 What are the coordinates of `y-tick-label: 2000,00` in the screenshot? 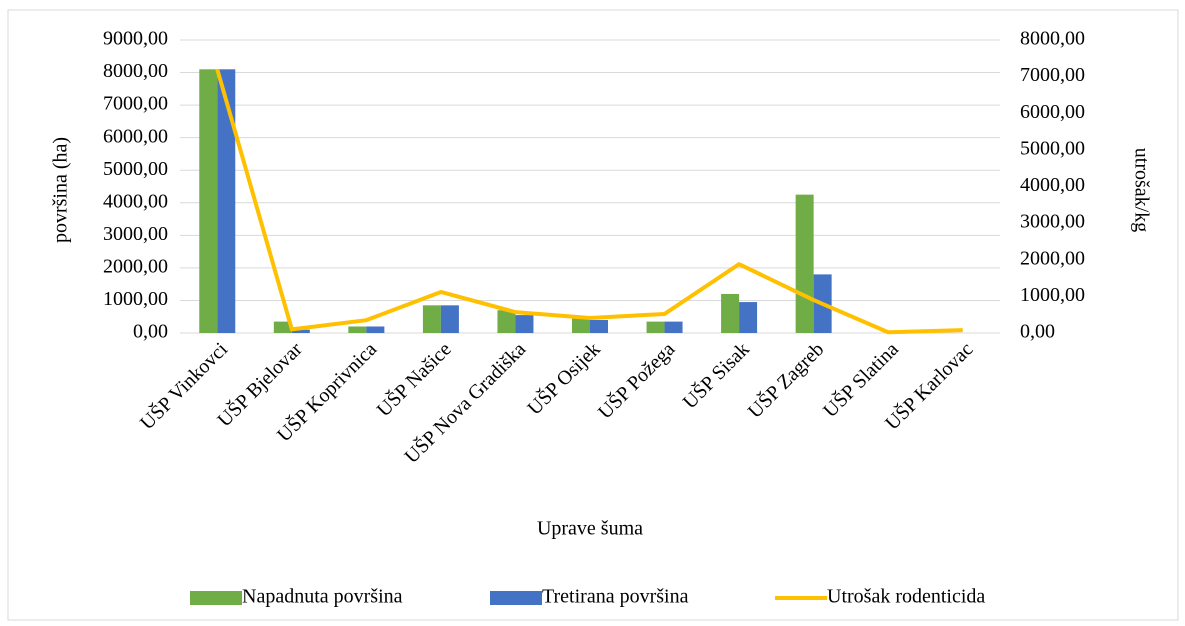 It's located at (135, 266).